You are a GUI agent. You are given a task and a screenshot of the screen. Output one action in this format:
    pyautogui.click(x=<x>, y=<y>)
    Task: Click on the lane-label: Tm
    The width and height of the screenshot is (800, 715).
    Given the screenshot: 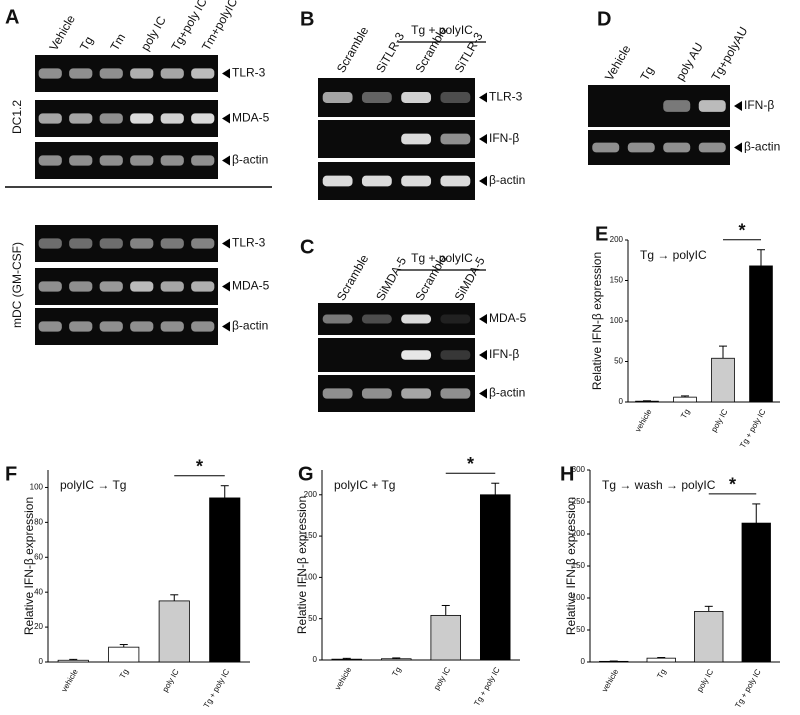 What is the action you would take?
    pyautogui.click(x=117, y=42)
    